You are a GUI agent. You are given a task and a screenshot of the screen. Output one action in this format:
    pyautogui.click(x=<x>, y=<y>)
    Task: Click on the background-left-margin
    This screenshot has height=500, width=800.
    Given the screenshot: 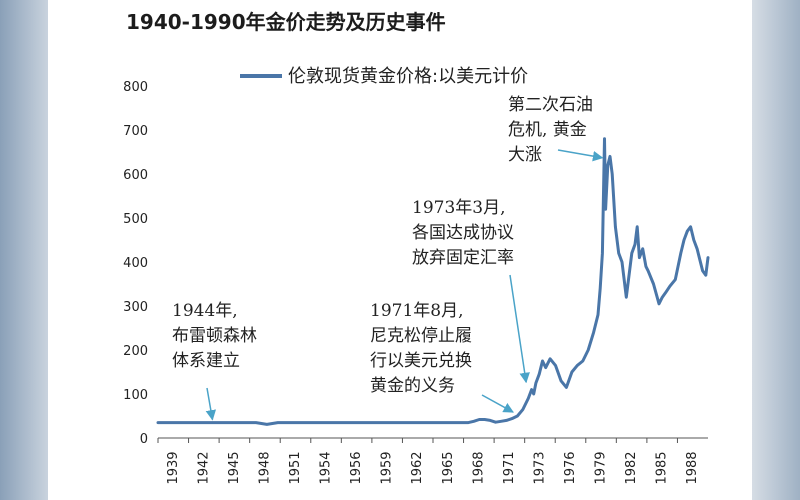 What is the action you would take?
    pyautogui.click(x=24, y=250)
    